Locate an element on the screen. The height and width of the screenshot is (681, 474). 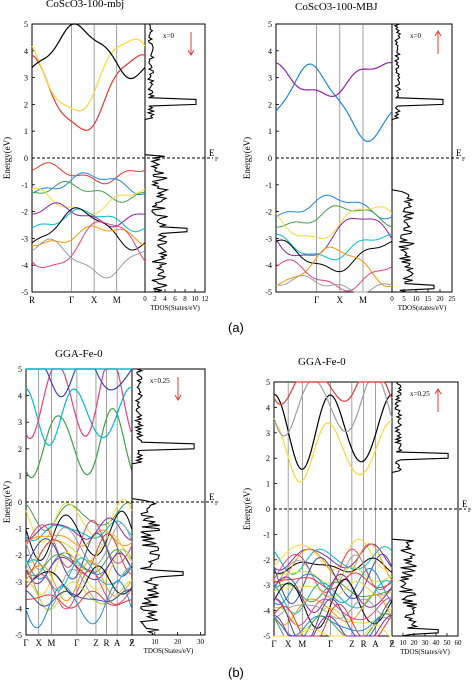
spin-up-arrowhead is located at coordinates (438, 391).